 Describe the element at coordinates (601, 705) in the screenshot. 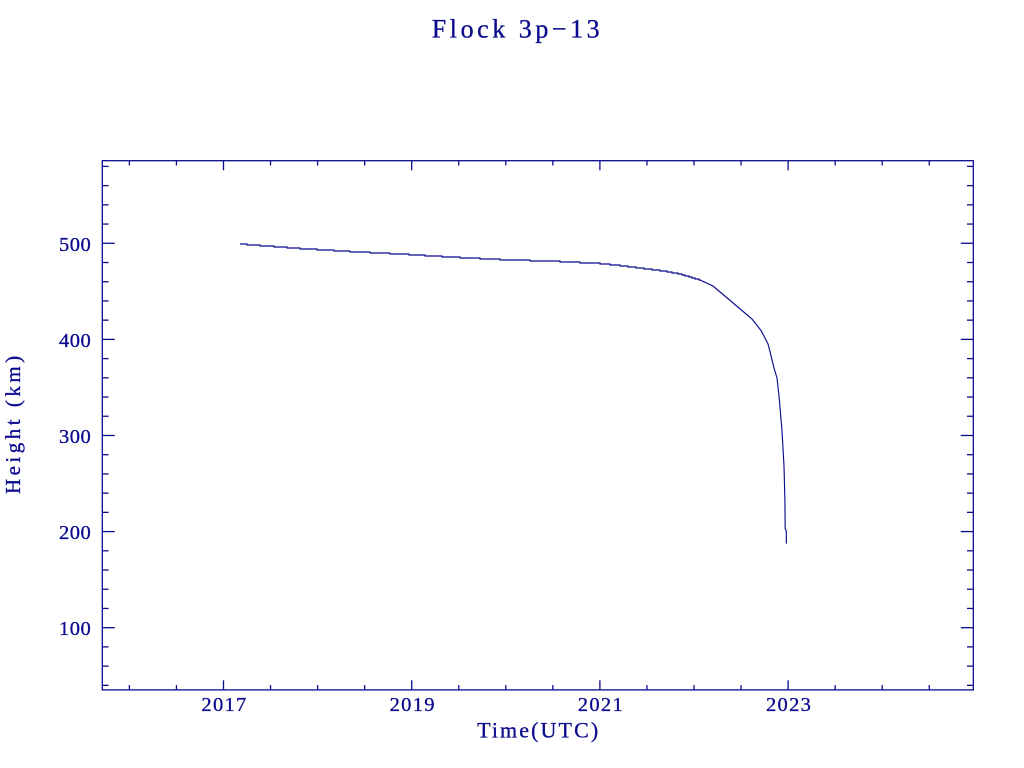

I see `svg-text: 2021` at that location.